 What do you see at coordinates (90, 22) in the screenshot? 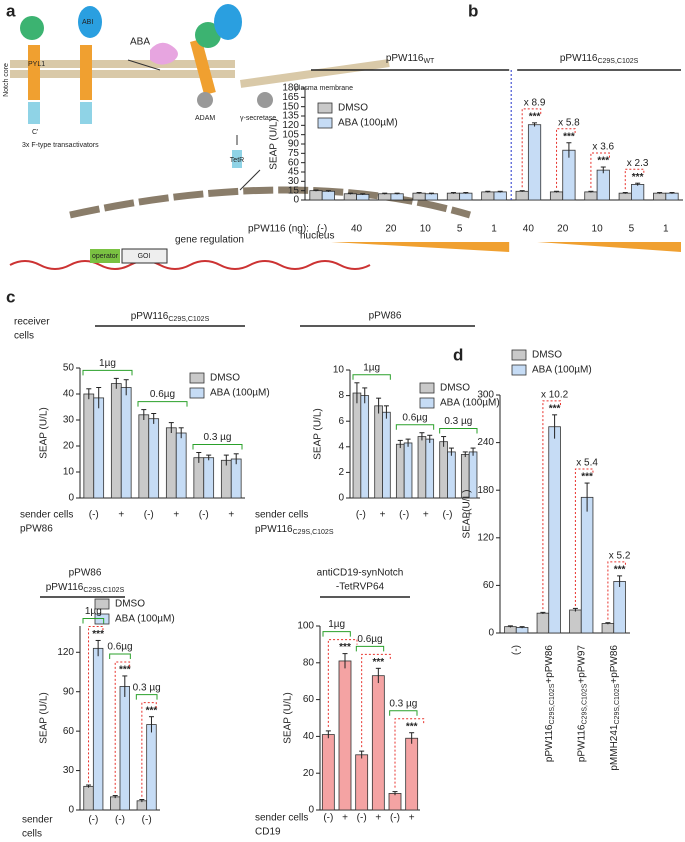
I see `abi-shape` at bounding box center [90, 22].